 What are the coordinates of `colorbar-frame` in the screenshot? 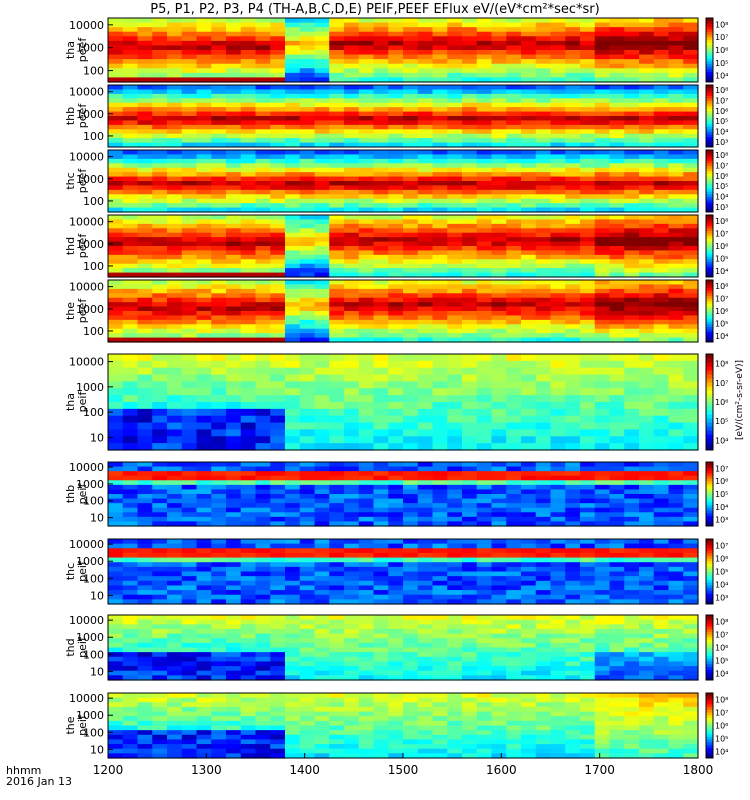 It's located at (709, 50).